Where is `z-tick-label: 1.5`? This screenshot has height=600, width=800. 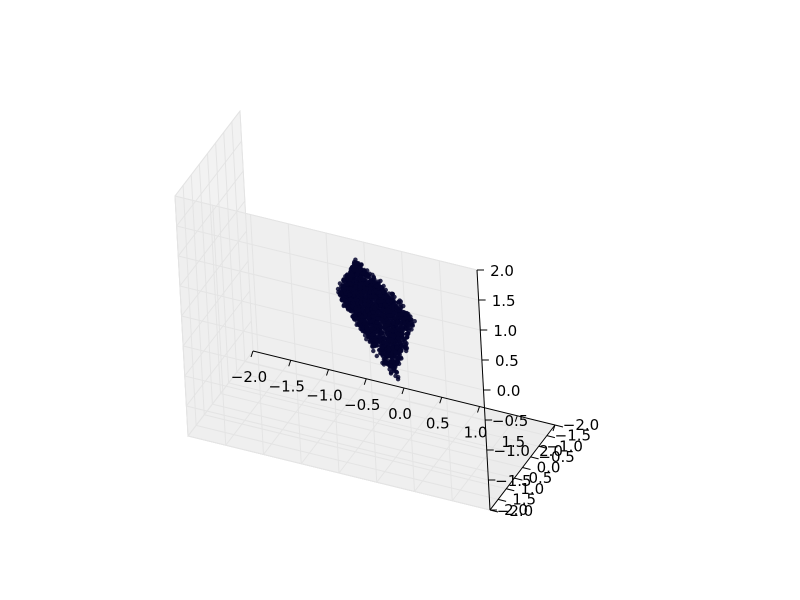
z-tick-label: 1.5 is located at coordinates (504, 301).